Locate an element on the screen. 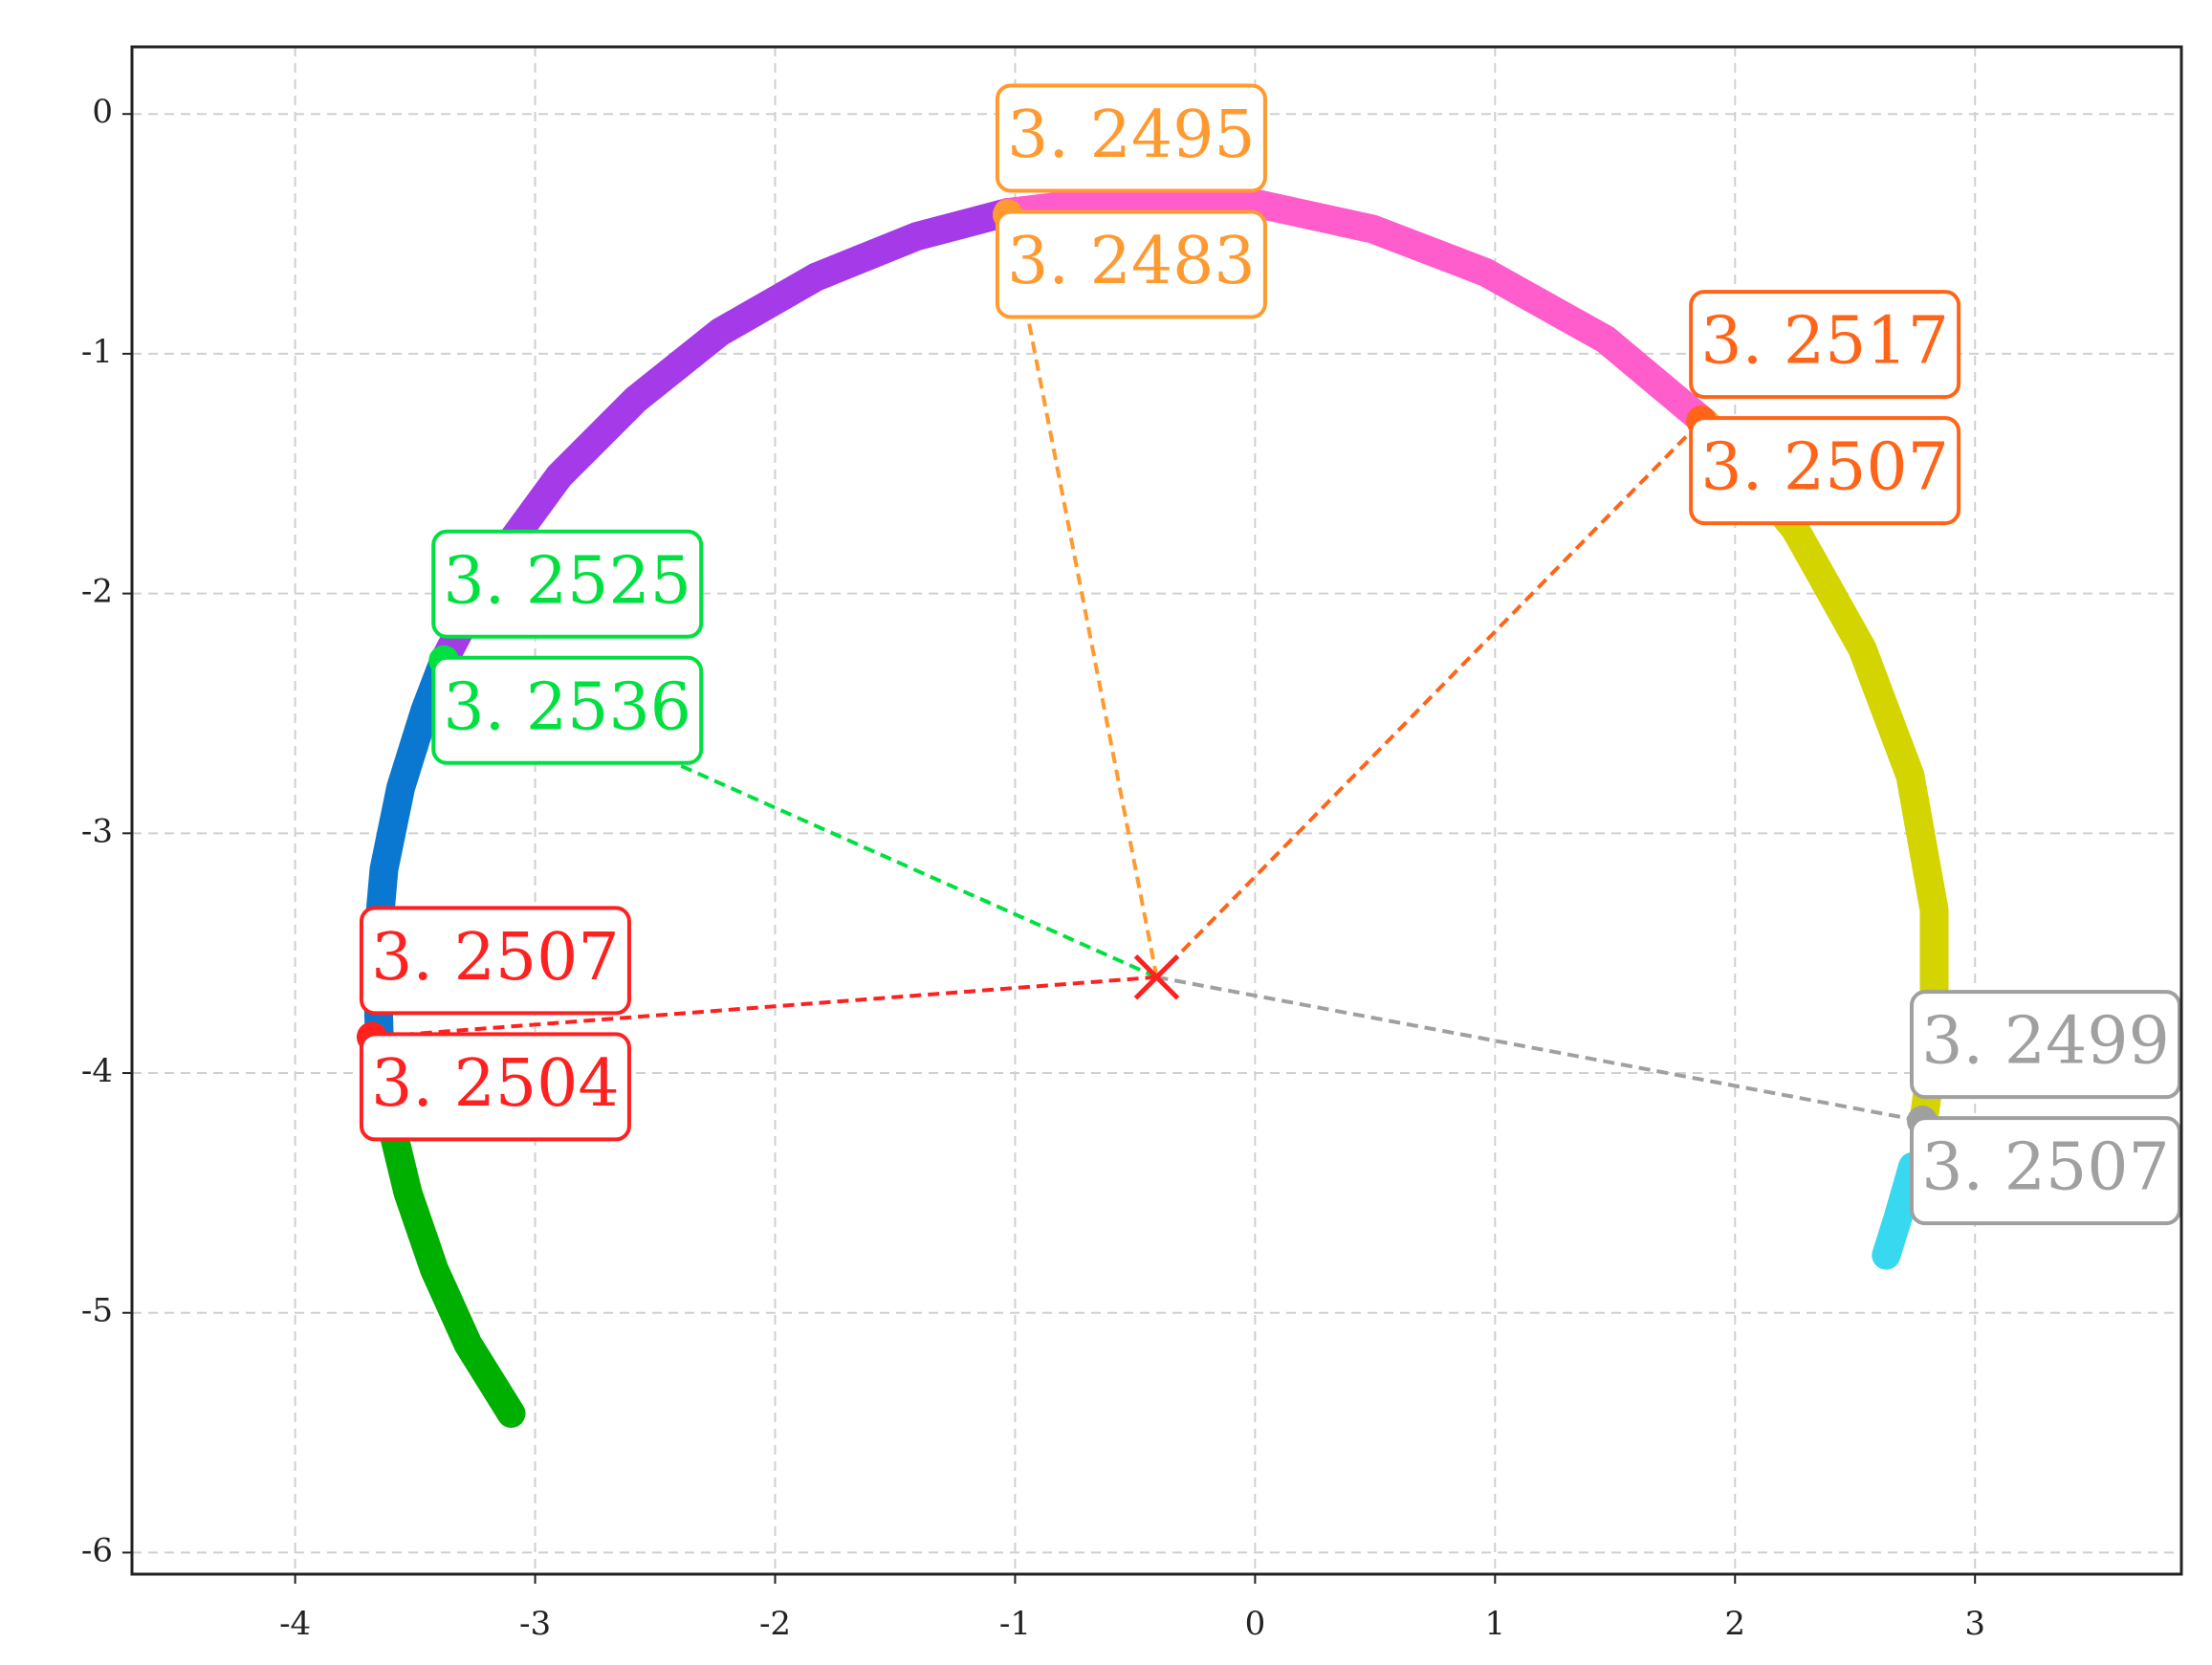 The image size is (2212, 1665). distance-label: 3. 2499 is located at coordinates (2045, 1042).